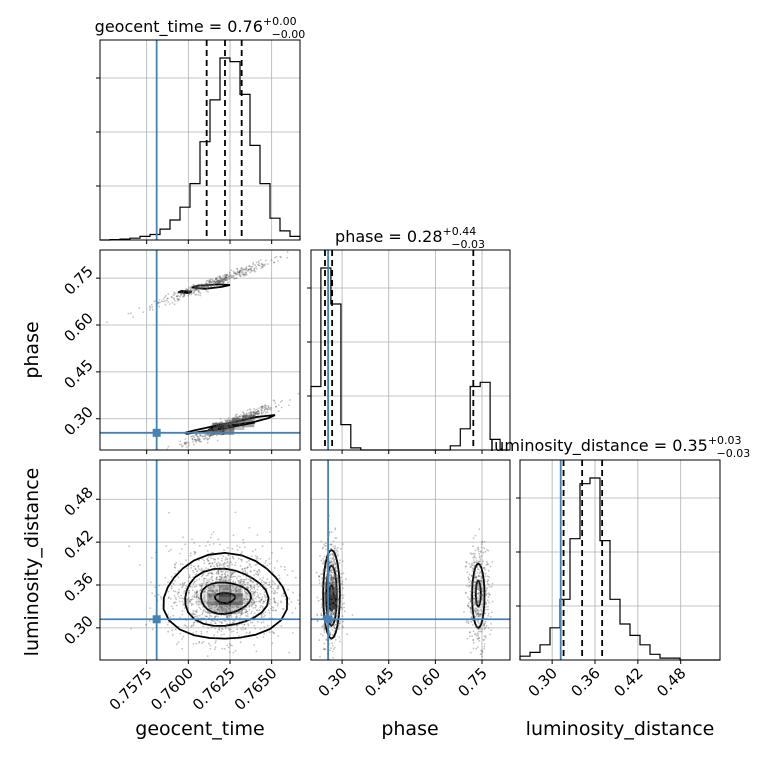  I want to click on histogram-step-geocent_time, so click(200, 149).